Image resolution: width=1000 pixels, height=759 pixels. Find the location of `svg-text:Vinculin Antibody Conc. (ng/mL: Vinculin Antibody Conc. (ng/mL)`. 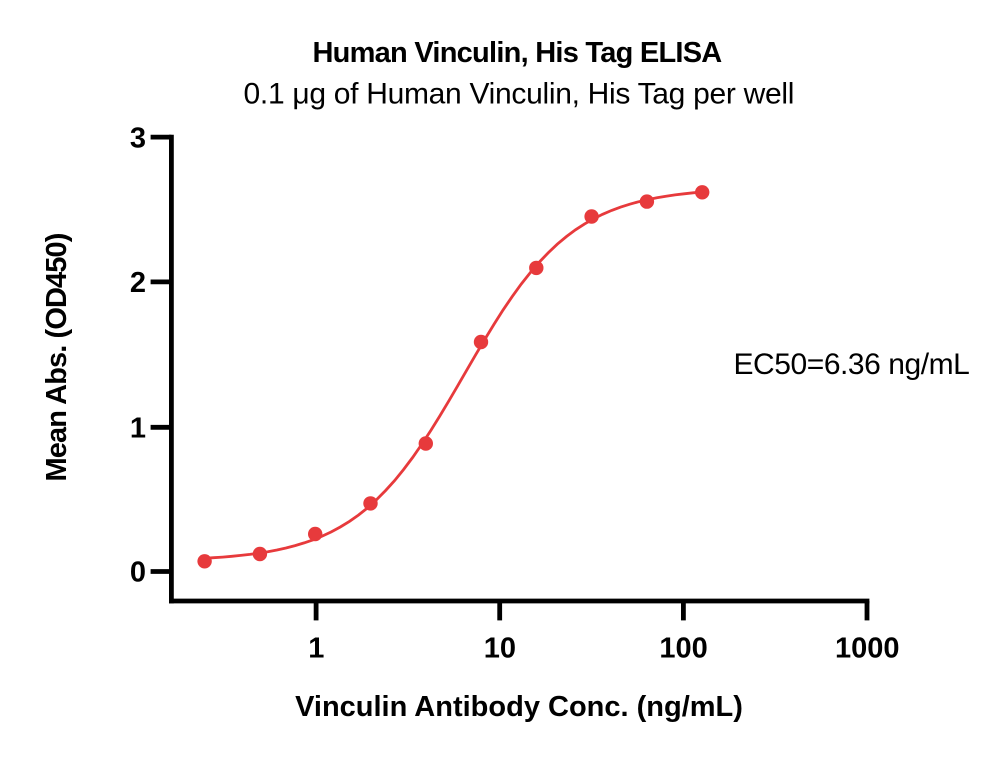

svg-text:Vinculin Antibody Conc. (ng/mL: Vinculin Antibody Conc. (ng/mL) is located at coordinates (519, 707).